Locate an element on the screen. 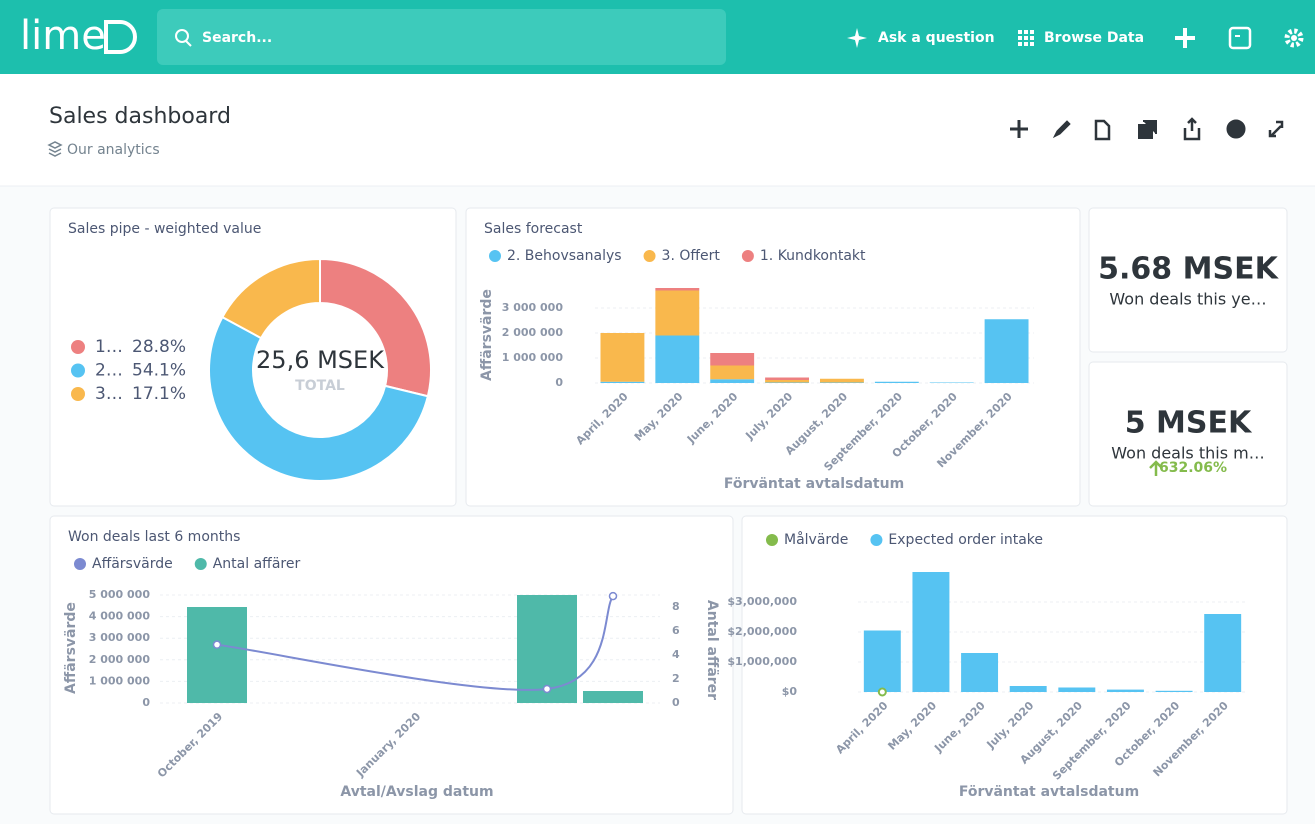 Image resolution: width=1315 pixels, height=824 pixels. donut-total: 25,6 MSEK is located at coordinates (320, 360).